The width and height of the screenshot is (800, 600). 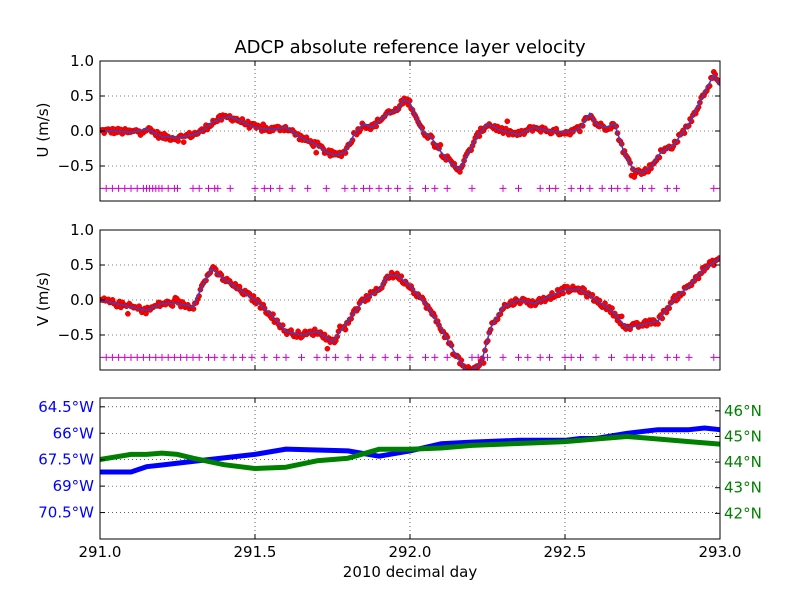 I want to click on longitude-tick-label: 67.5°W, so click(x=66, y=460).